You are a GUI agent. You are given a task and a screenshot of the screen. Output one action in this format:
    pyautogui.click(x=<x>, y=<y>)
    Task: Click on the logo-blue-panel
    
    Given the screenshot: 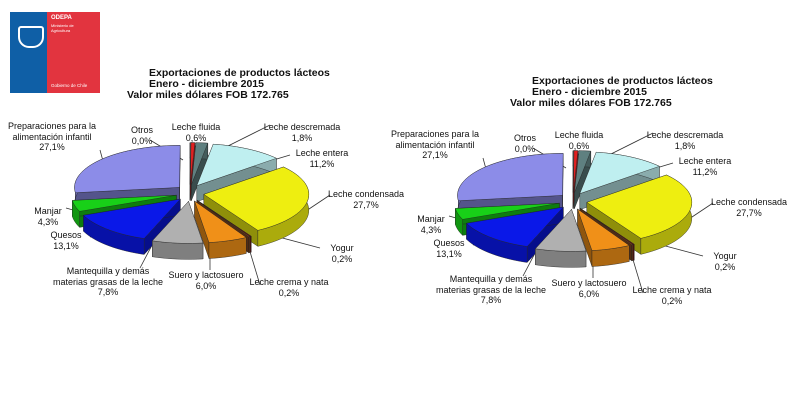 What is the action you would take?
    pyautogui.click(x=28, y=52)
    